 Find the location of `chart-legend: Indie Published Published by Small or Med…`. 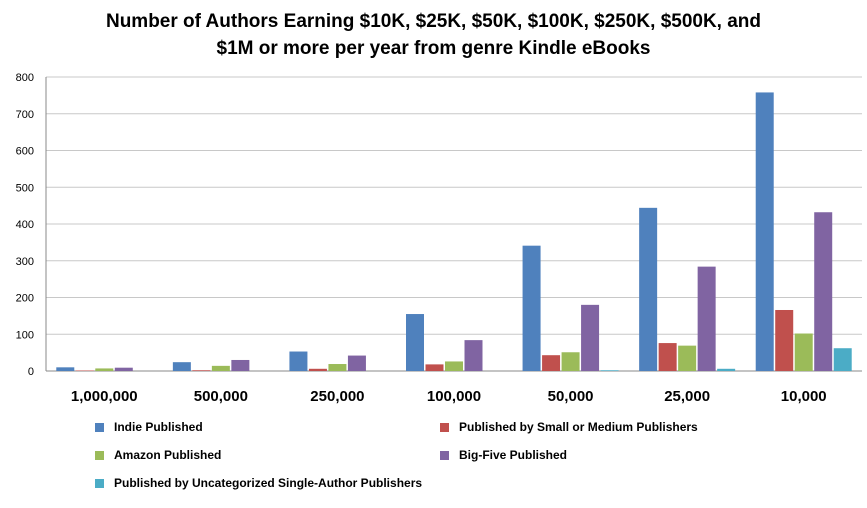

chart-legend: Indie Published Published by Small or Med… is located at coordinates (475, 460).